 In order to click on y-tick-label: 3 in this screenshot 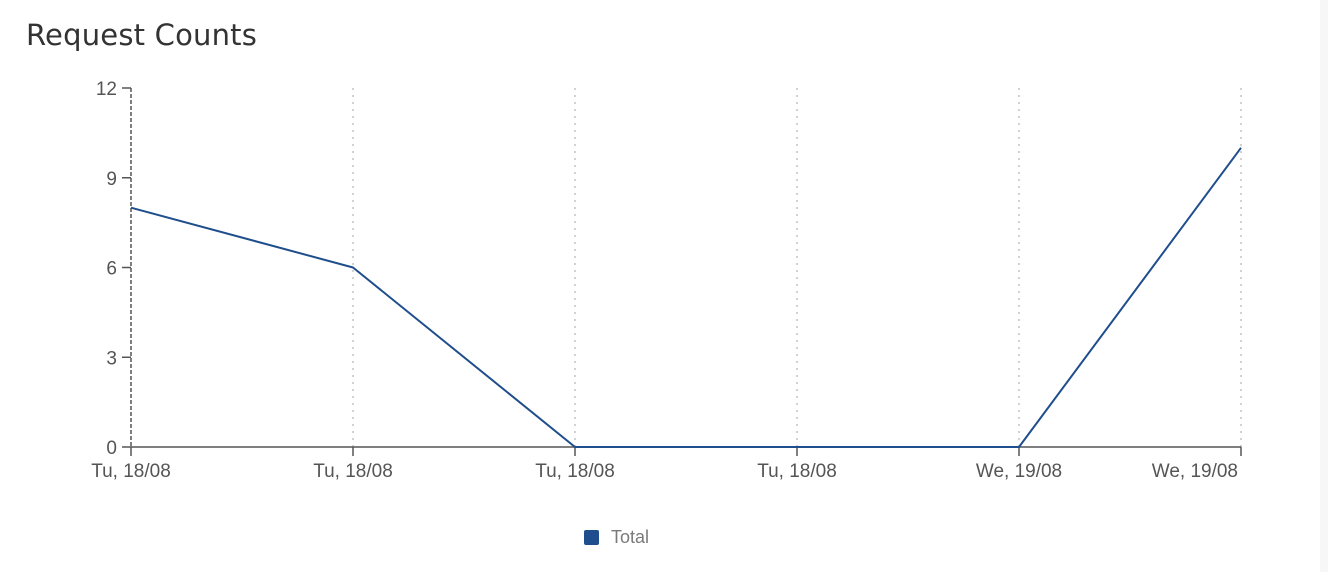, I will do `click(111, 358)`.